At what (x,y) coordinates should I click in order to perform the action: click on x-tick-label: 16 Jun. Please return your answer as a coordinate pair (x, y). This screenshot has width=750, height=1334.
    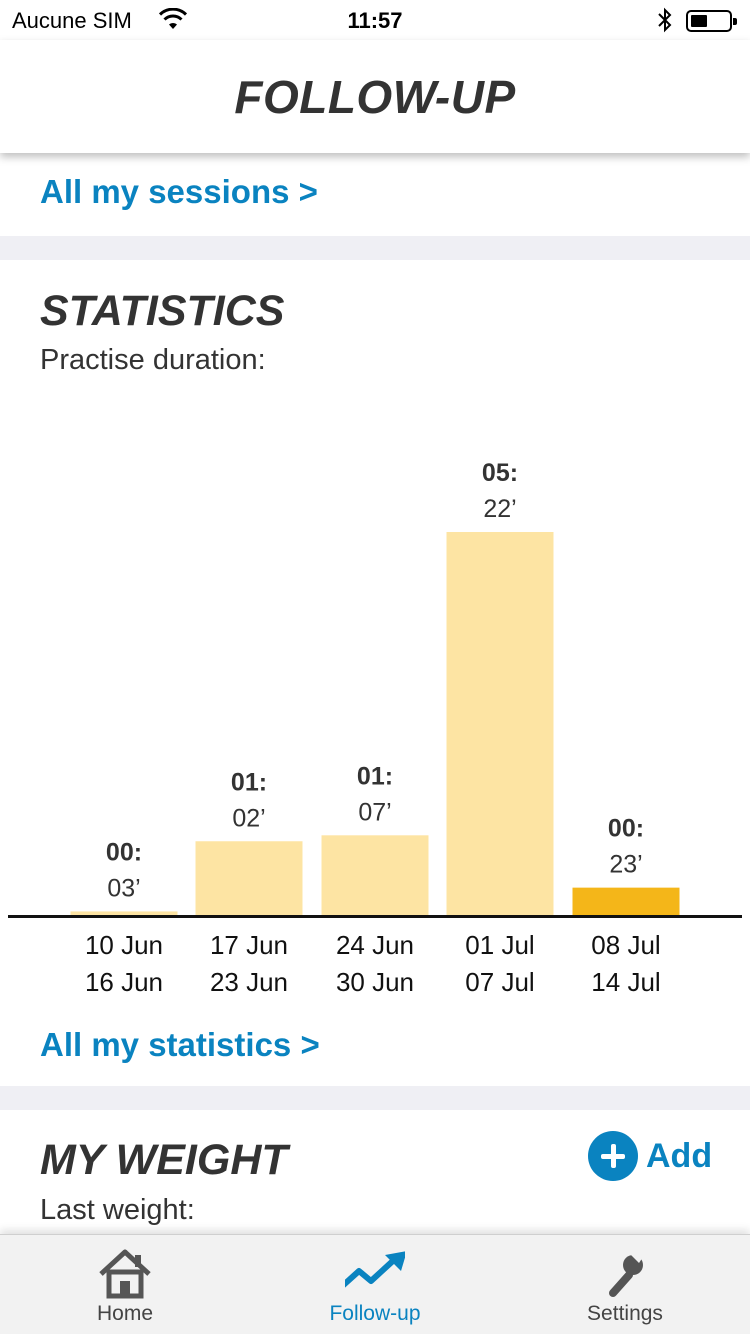
    Looking at the image, I should click on (124, 982).